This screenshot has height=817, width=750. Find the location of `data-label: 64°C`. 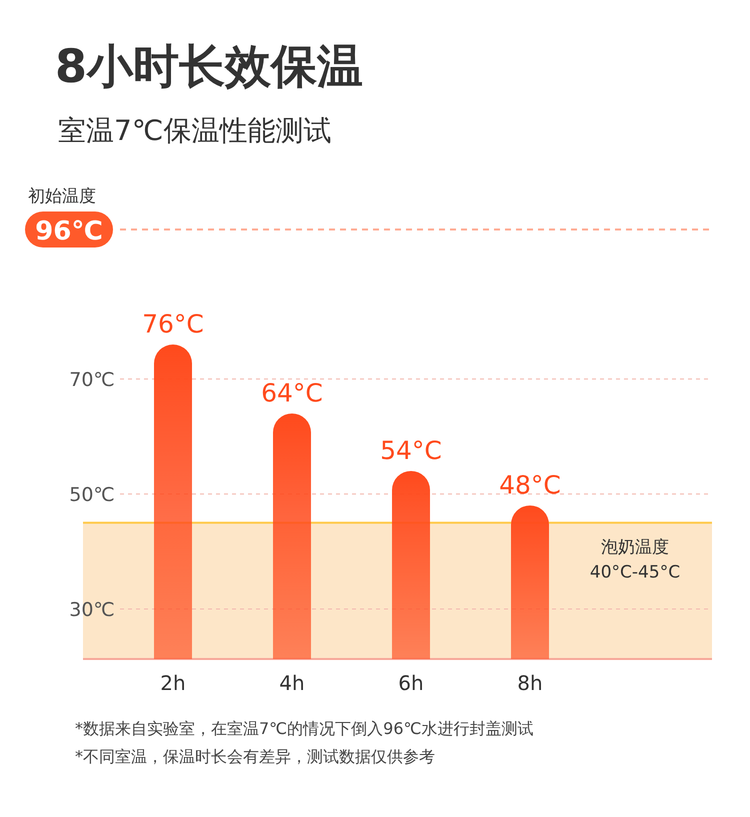

data-label: 64°C is located at coordinates (292, 393).